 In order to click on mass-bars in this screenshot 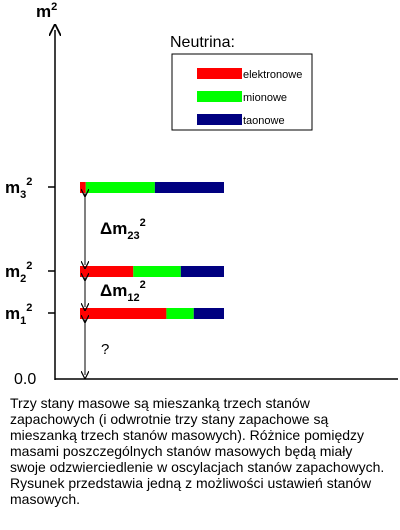, I will do `click(152, 250)`.